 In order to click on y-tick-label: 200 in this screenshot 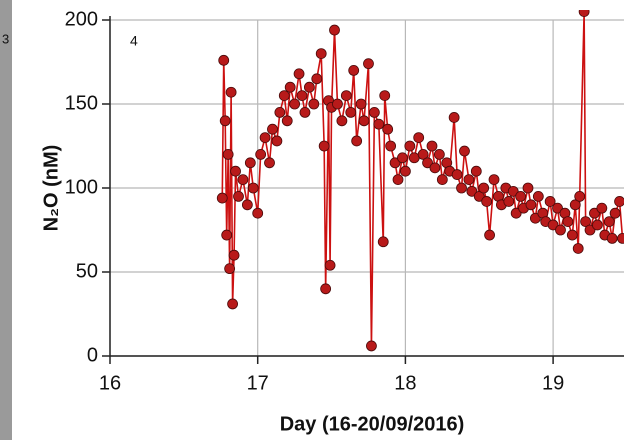, I will do `click(81, 19)`.